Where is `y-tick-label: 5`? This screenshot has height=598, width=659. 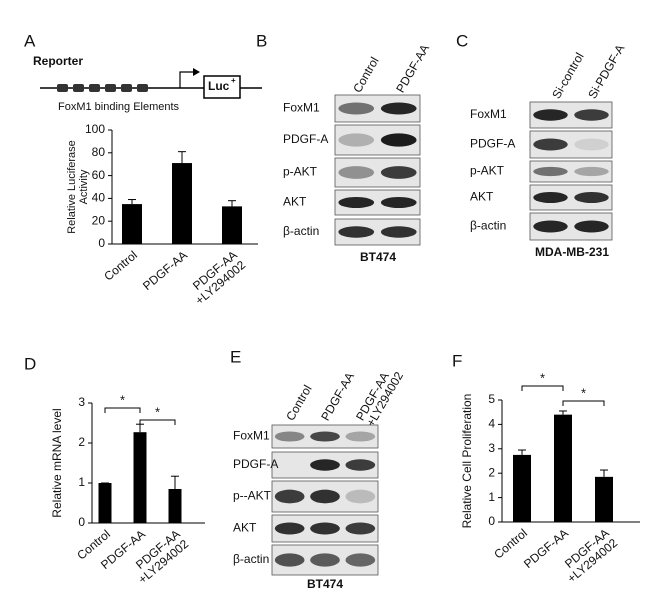 y-tick-label: 5 is located at coordinates (491, 399).